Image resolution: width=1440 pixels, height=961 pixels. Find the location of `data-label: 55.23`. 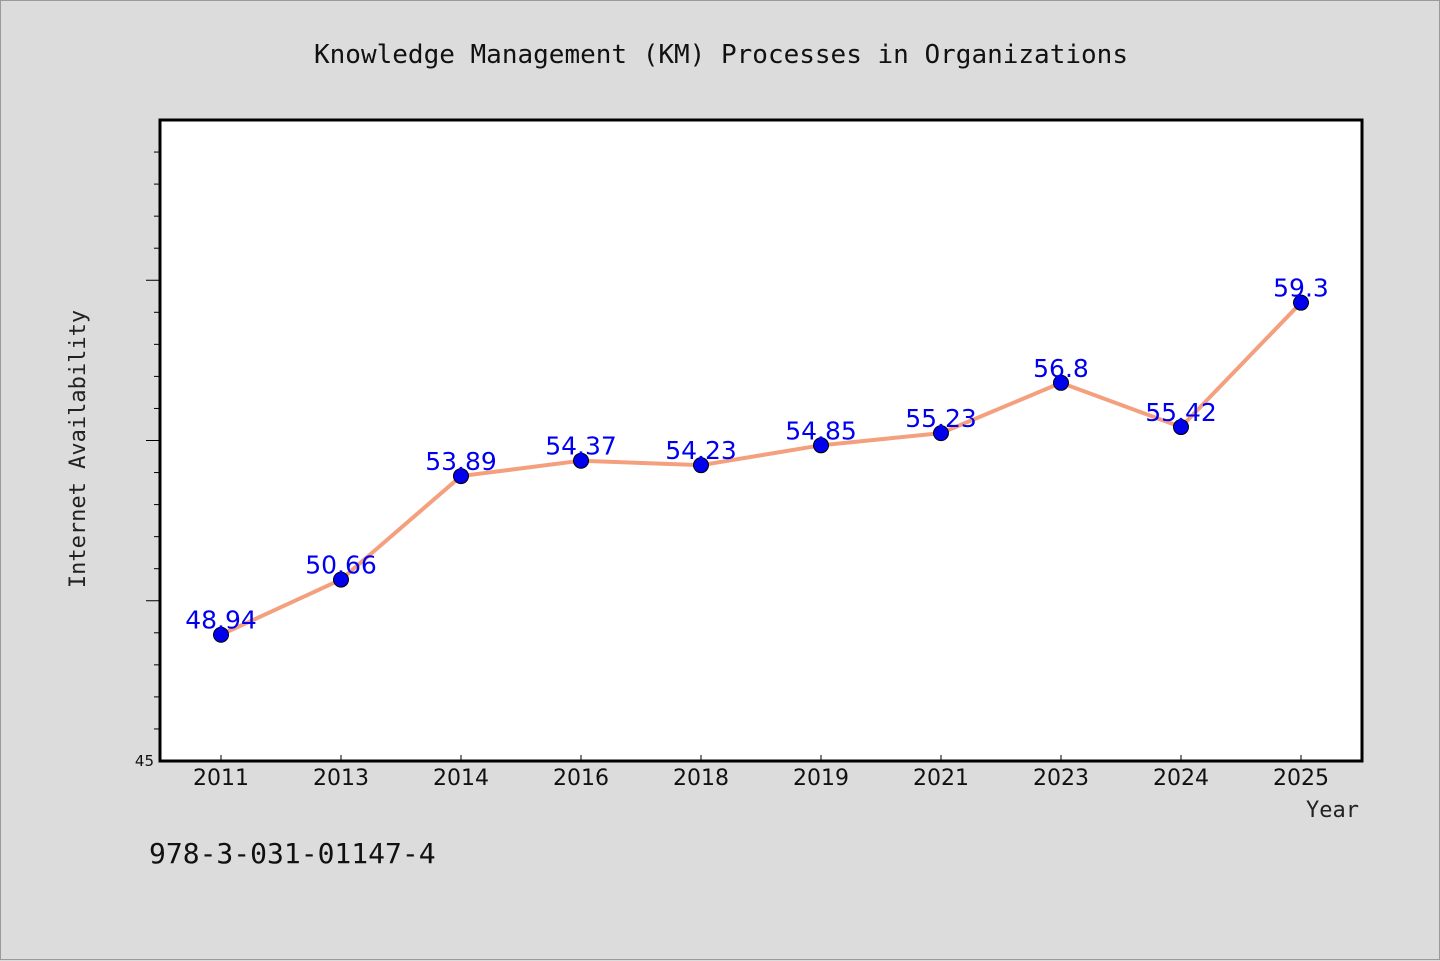

data-label: 55.23 is located at coordinates (941, 418).